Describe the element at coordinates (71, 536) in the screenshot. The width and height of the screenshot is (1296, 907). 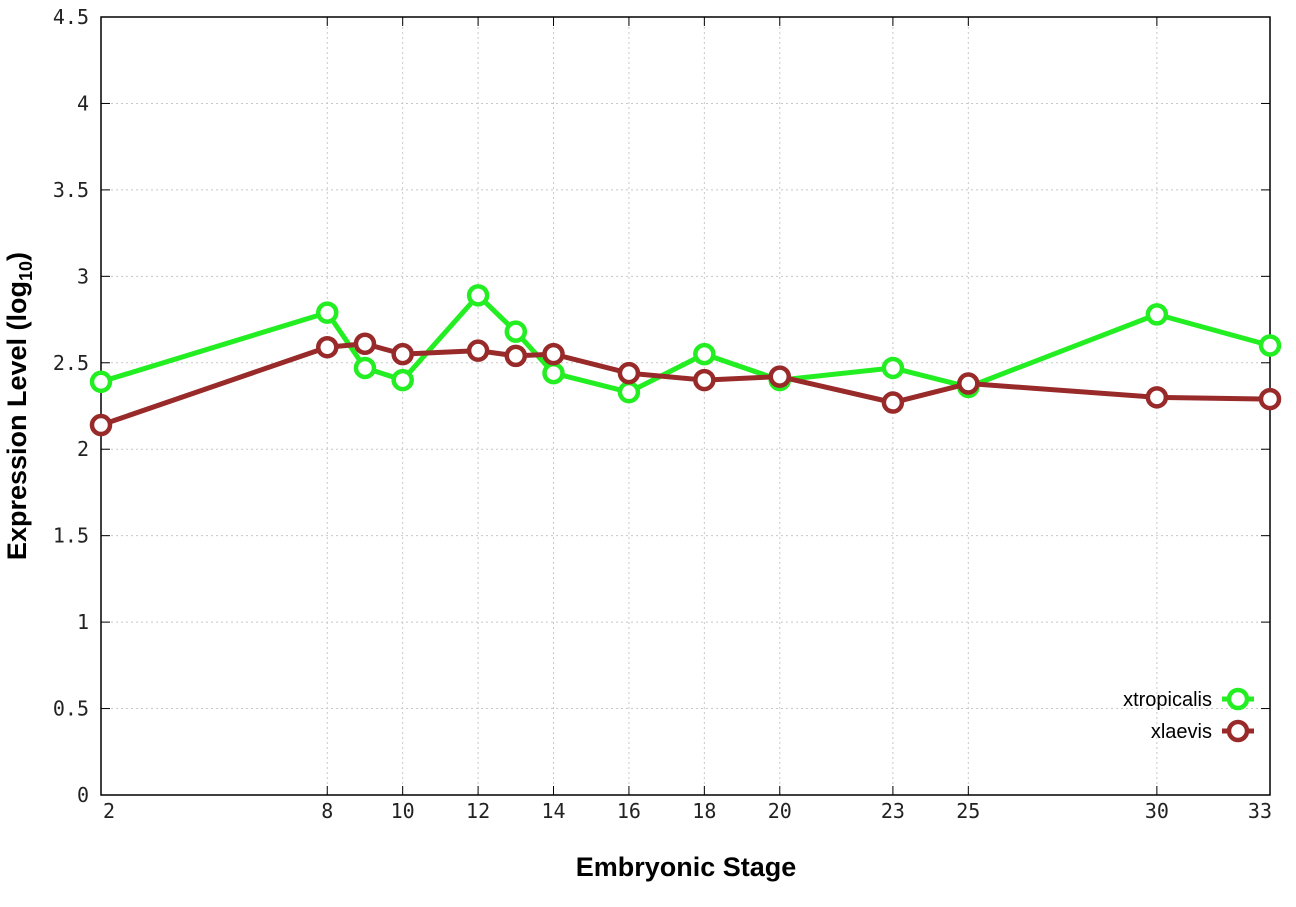
I see `y-tick-label: 1.5` at that location.